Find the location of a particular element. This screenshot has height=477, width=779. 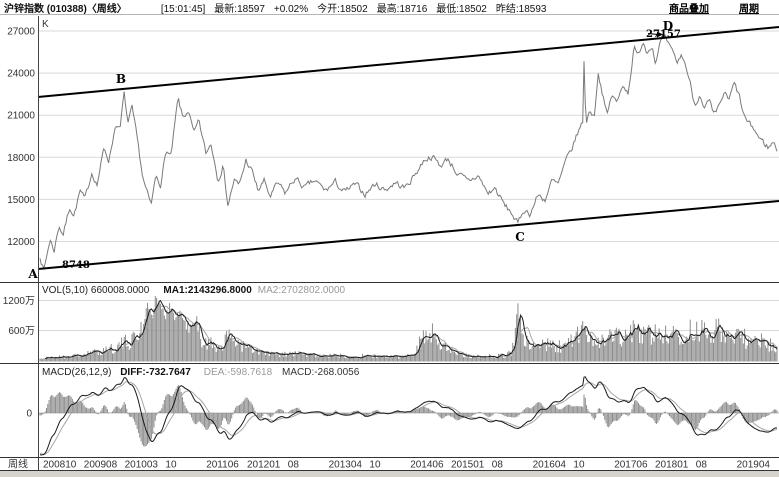

time-axis-label: 201406 is located at coordinates (427, 465).